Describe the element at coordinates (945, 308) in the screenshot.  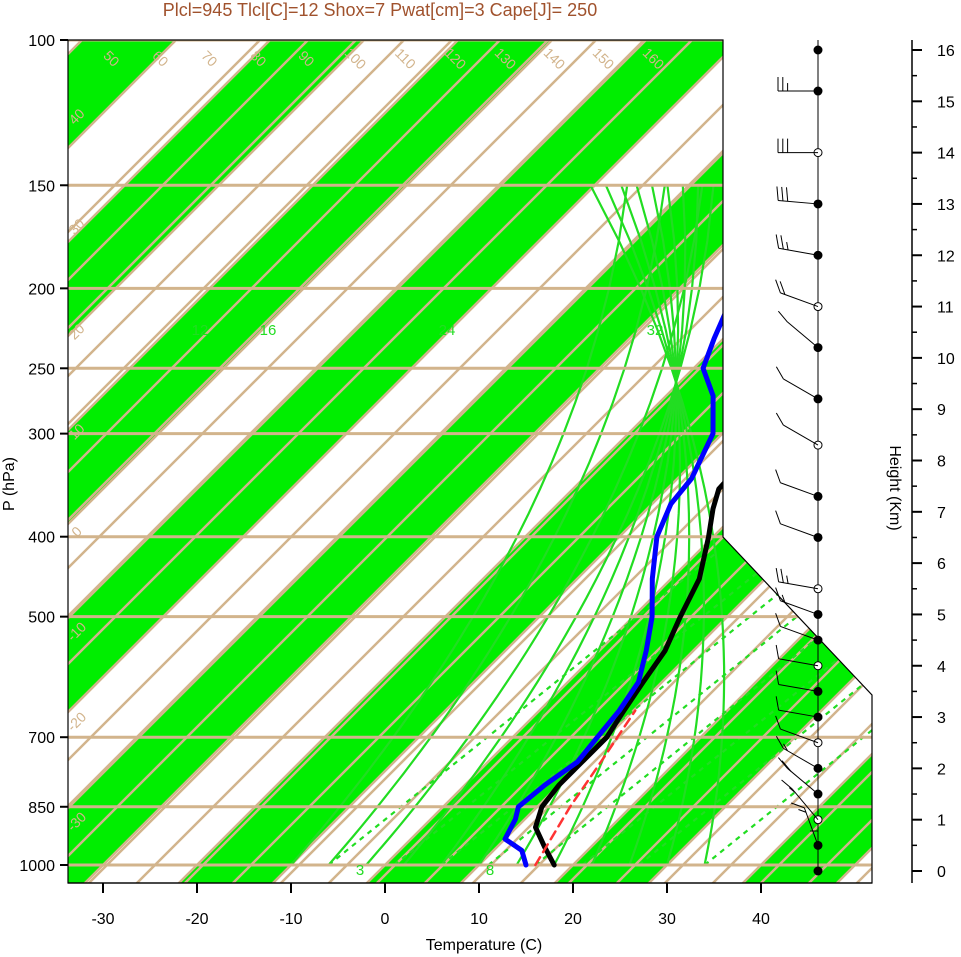
I see `height-tick-label: 11` at that location.